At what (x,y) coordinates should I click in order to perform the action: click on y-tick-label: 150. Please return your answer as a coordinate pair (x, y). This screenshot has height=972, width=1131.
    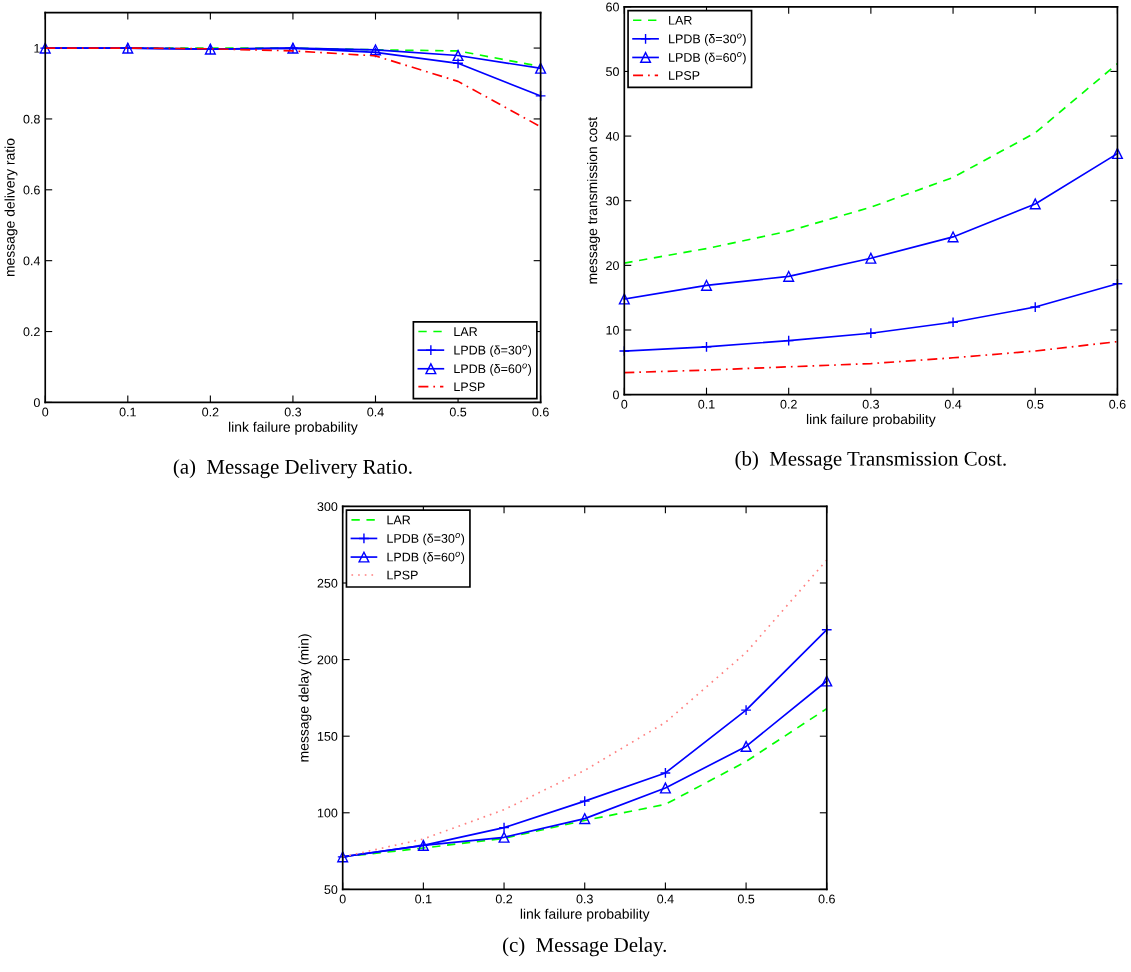
    Looking at the image, I should click on (327, 736).